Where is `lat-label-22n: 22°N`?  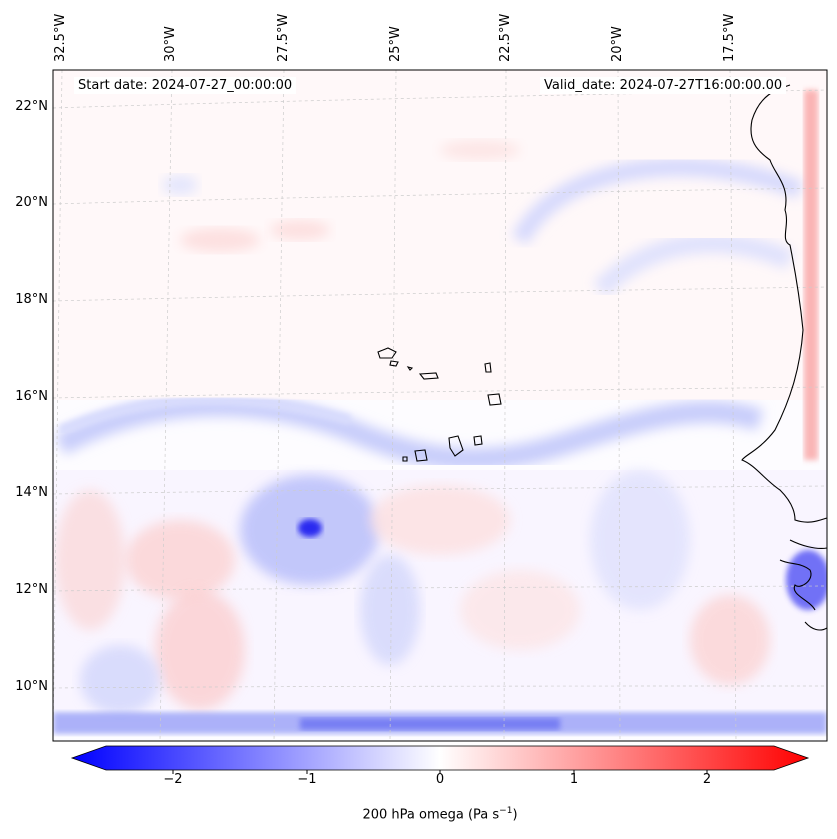 lat-label-22n: 22°N is located at coordinates (31, 106).